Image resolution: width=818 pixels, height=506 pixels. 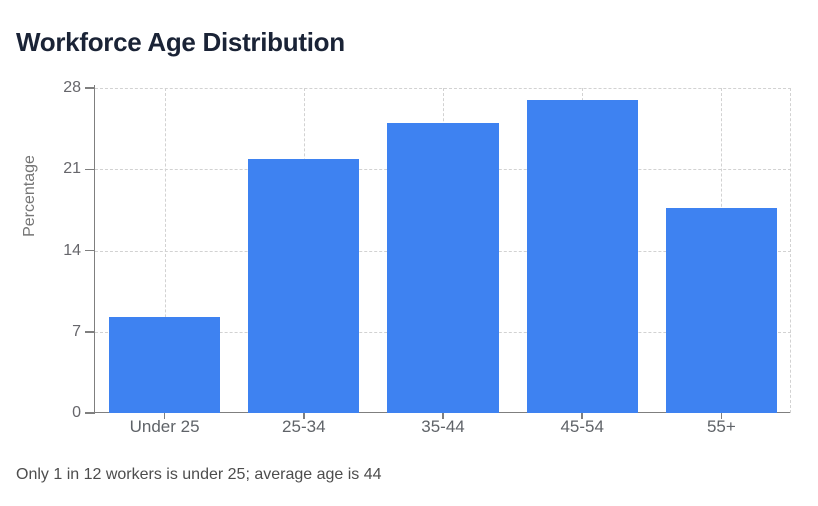 What do you see at coordinates (180, 42) in the screenshot?
I see `chart-title: Workforce Age Distribution` at bounding box center [180, 42].